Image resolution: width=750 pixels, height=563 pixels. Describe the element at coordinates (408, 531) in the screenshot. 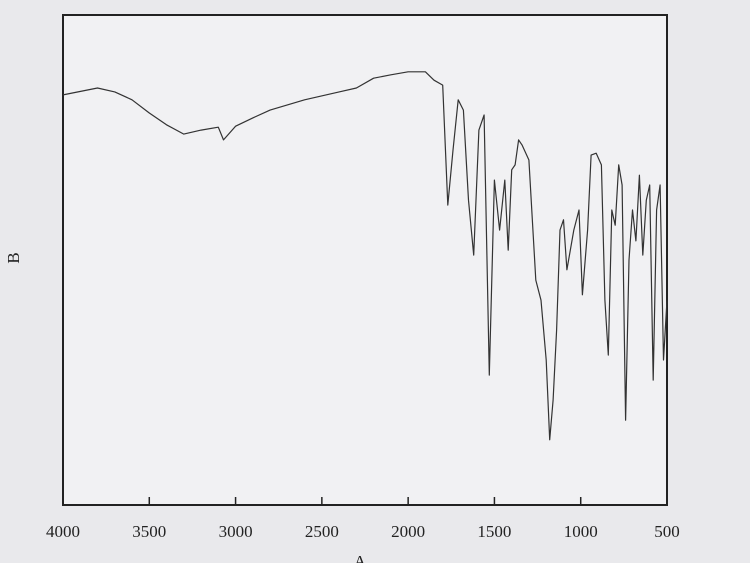

I see `x-tick-label: 2000` at that location.